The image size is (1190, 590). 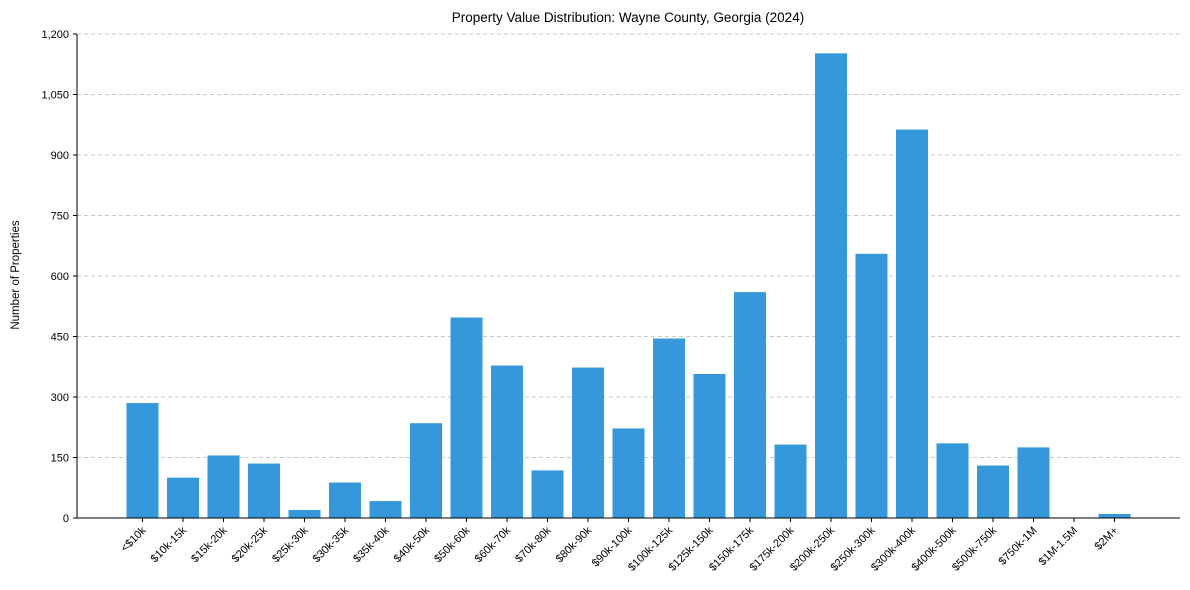 What do you see at coordinates (290, 544) in the screenshot?
I see `x-tick-label: $25k-30k` at bounding box center [290, 544].